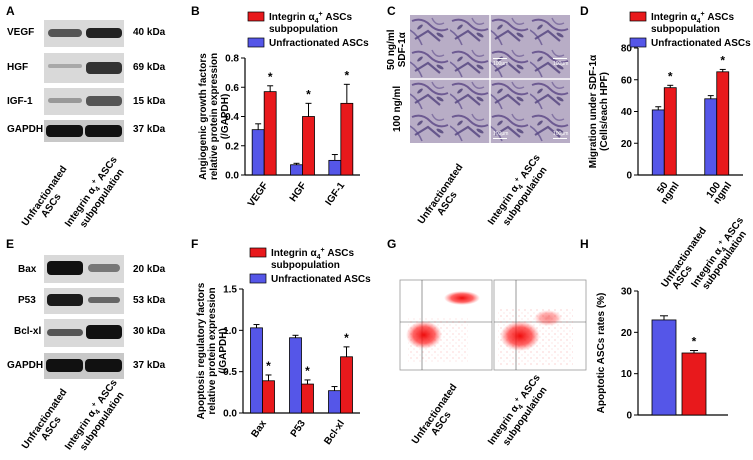  What do you see at coordinates (627, 374) in the screenshot?
I see `y-tick-label: 10` at bounding box center [627, 374].